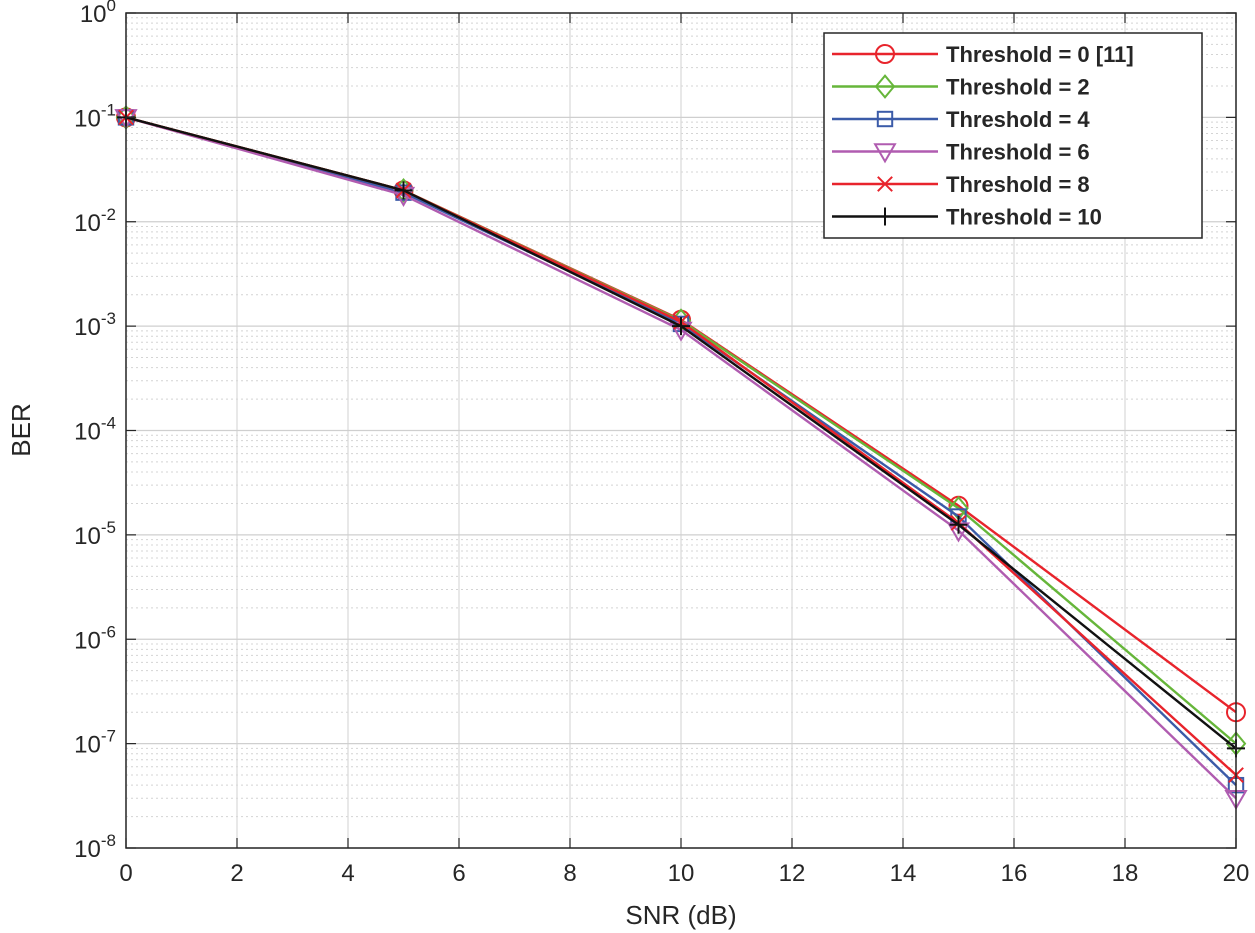 The width and height of the screenshot is (1255, 933). Describe the element at coordinates (347, 873) in the screenshot. I see `x-tick-label: 4` at that location.